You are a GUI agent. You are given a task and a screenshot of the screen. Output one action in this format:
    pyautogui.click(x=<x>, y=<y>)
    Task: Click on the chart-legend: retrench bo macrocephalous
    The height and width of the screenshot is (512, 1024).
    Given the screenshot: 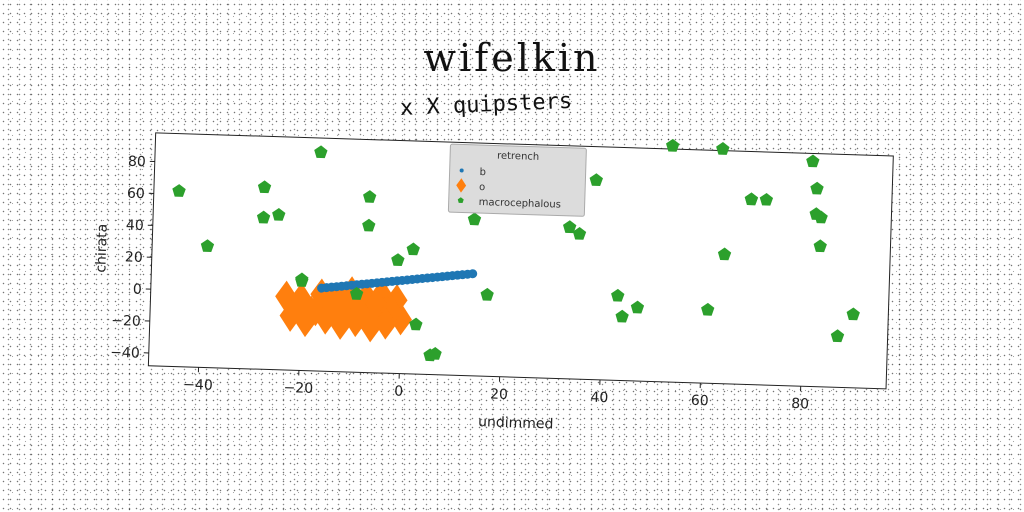 What is the action you would take?
    pyautogui.click(x=517, y=180)
    